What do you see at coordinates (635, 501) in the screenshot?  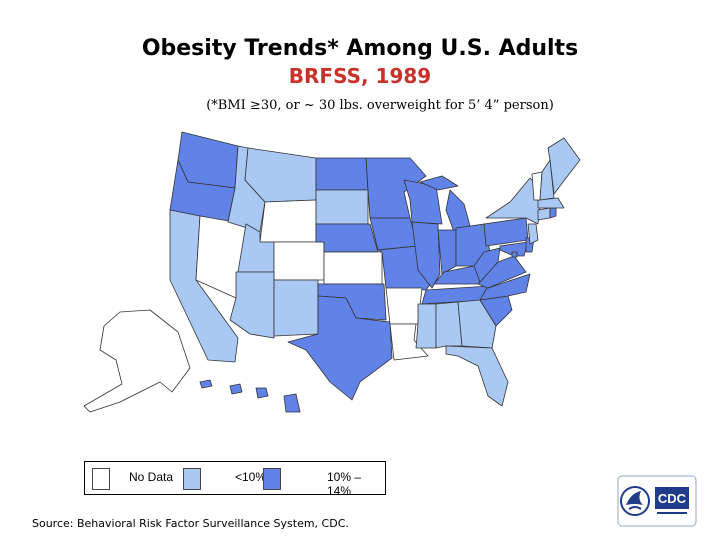 I see `hhs-eagle-icon` at bounding box center [635, 501].